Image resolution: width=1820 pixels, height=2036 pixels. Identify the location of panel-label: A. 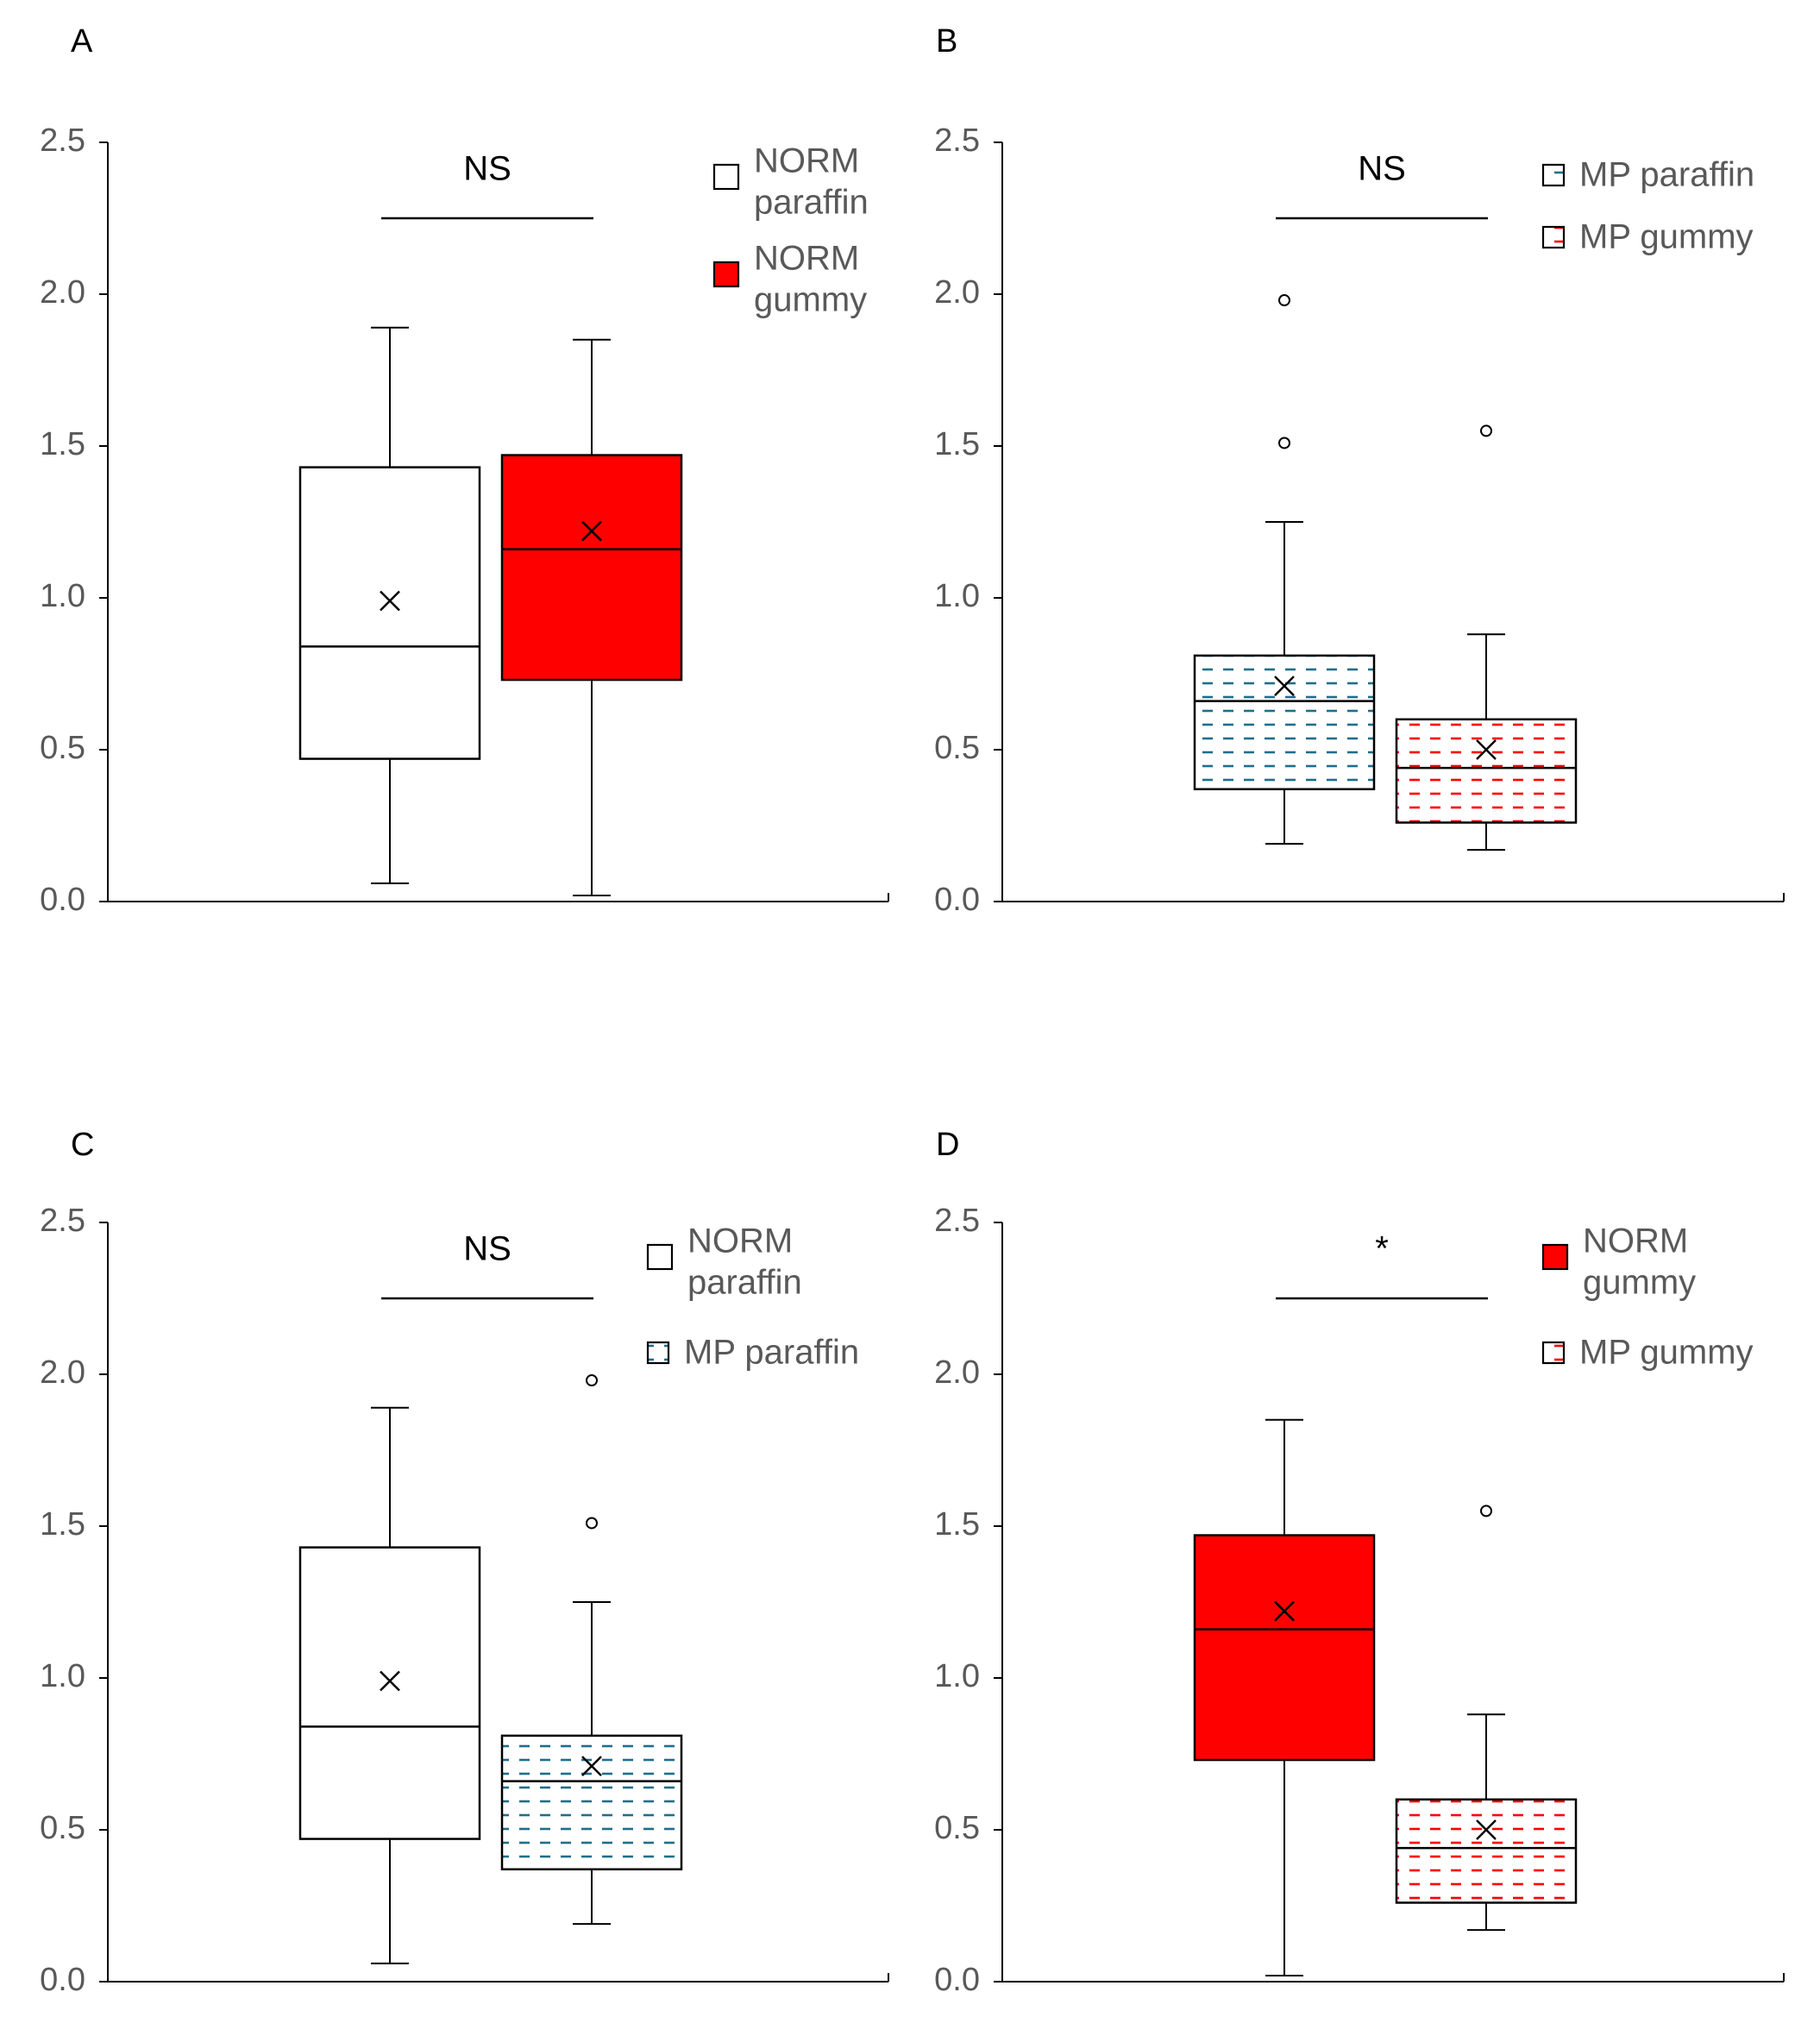
(82, 42).